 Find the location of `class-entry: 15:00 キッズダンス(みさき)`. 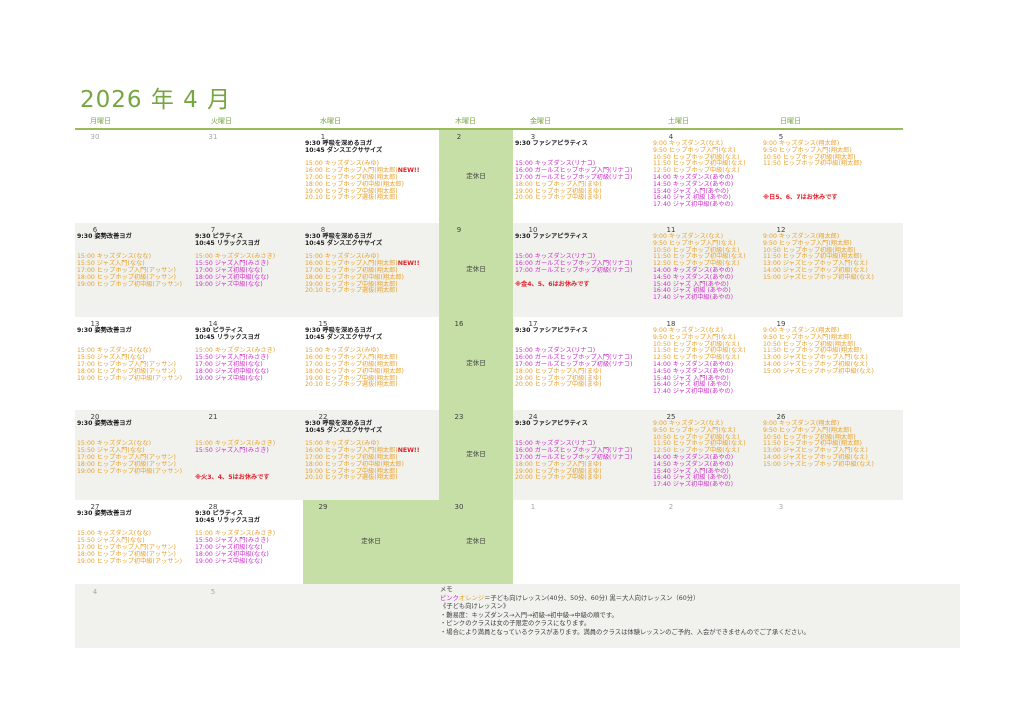

class-entry: 15:00 キッズダンス(みさき) is located at coordinates (235, 444).